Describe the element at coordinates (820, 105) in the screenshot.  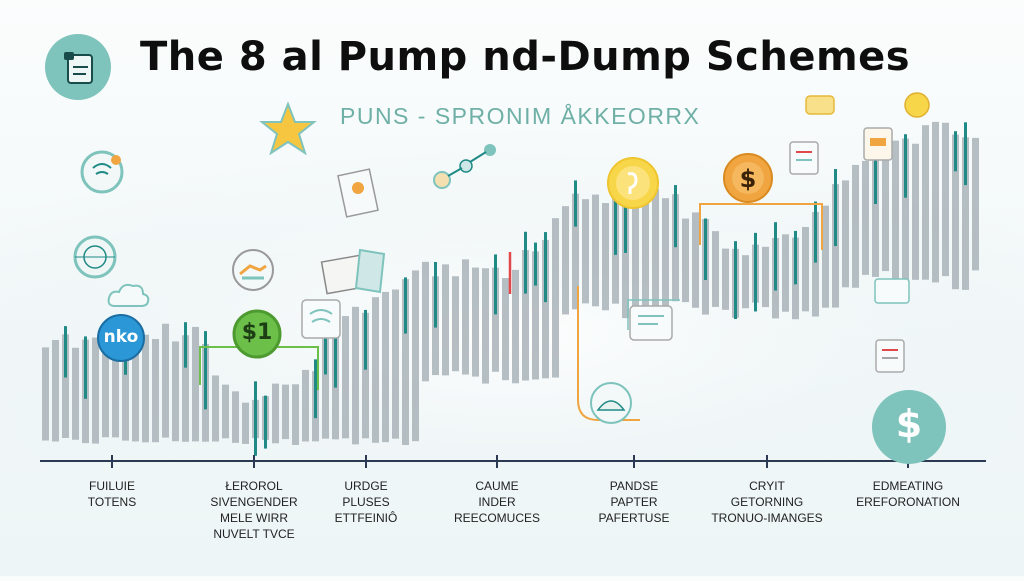
I see `message-icon` at that location.